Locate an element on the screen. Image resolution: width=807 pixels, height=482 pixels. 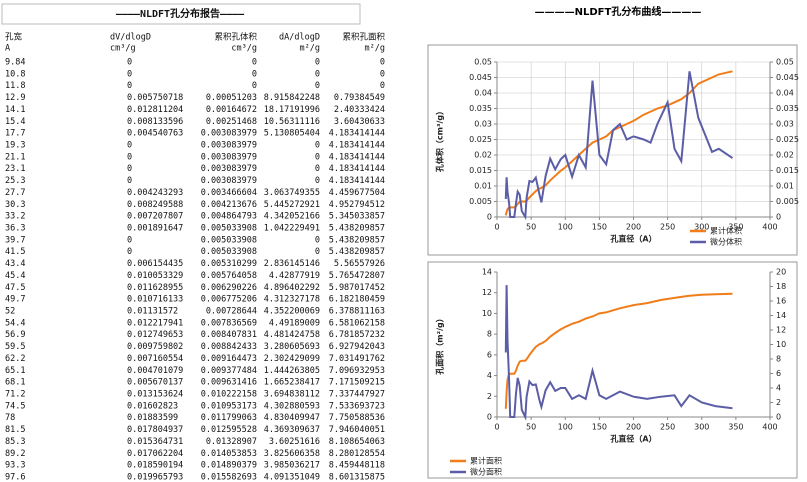
table-cell: 0.008249588 is located at coordinates (155, 205).